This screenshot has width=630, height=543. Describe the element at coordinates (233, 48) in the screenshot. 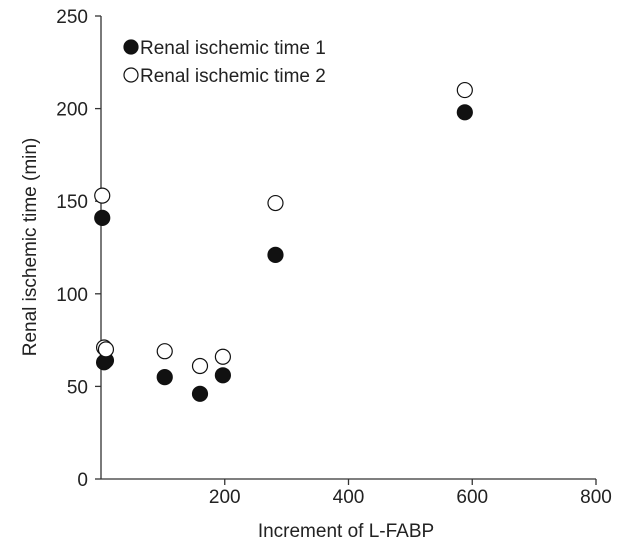

I see `legend-label-series-1: Renal ischemic time 1` at that location.